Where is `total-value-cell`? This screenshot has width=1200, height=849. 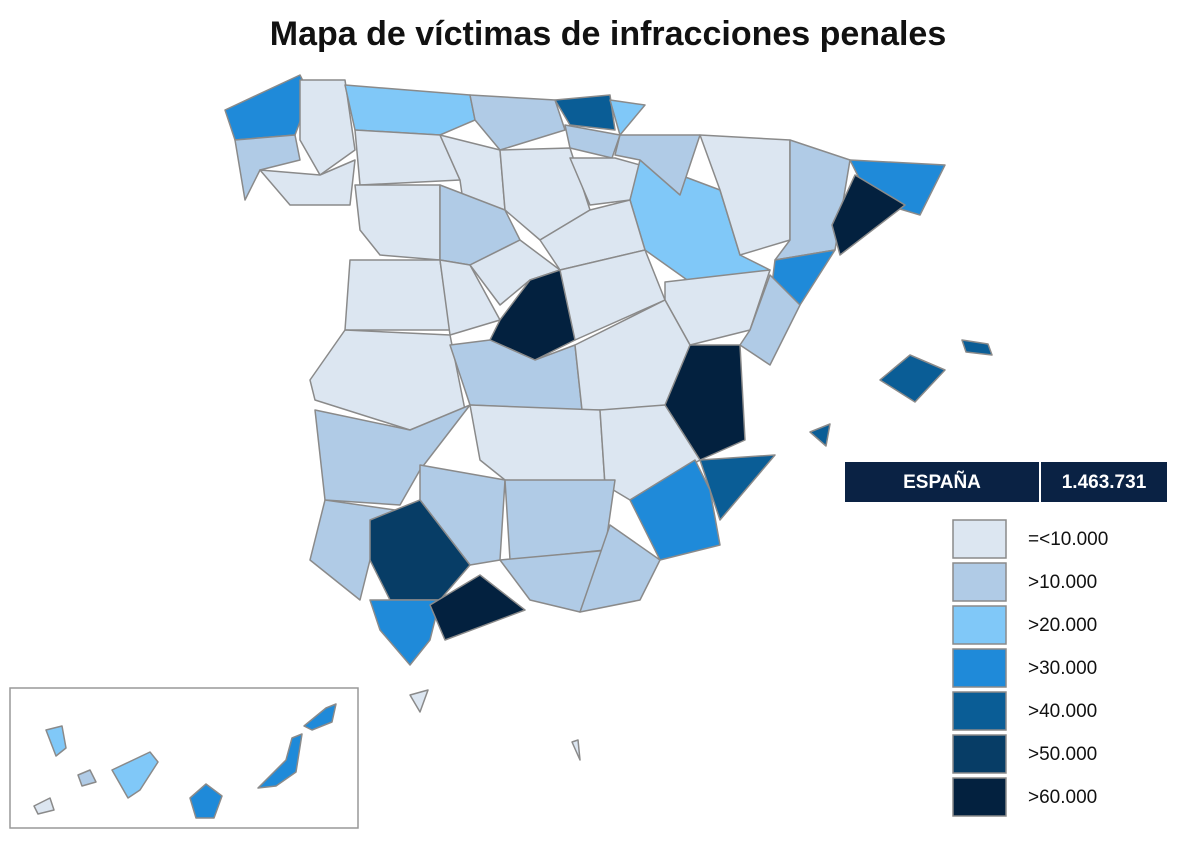 total-value-cell is located at coordinates (1104, 482).